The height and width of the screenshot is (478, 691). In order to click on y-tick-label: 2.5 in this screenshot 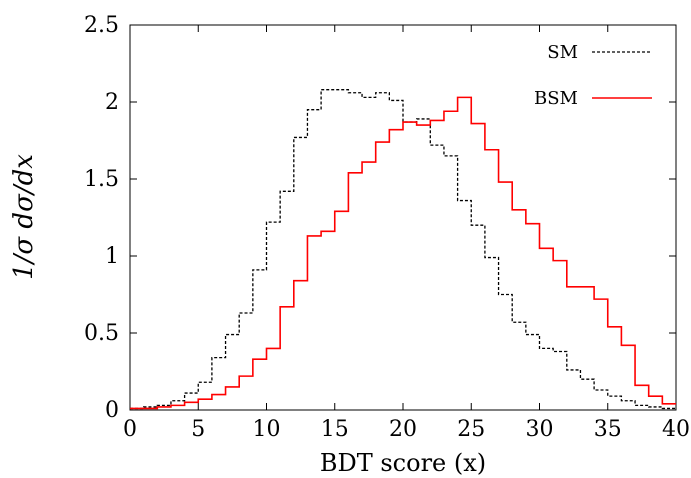, I will do `click(101, 25)`.